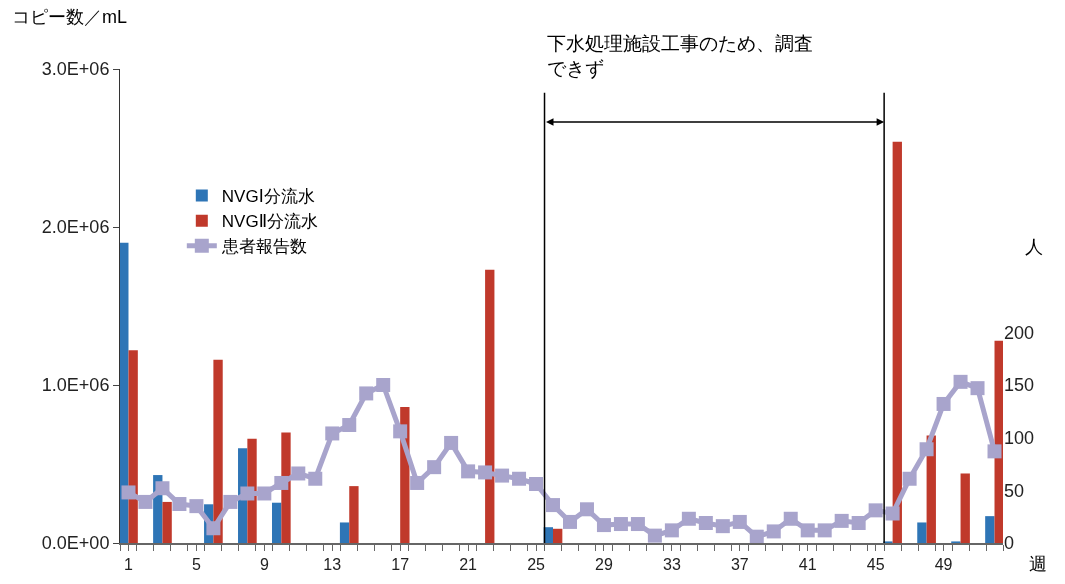  Describe the element at coordinates (1019, 332) in the screenshot. I see `y2-tick-label: 200` at that location.